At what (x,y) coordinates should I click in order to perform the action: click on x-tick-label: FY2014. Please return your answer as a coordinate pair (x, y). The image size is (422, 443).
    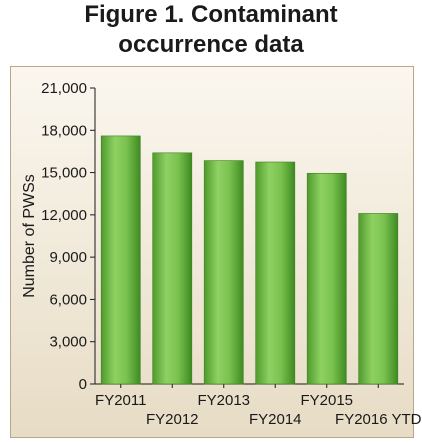
    Looking at the image, I should click on (275, 419).